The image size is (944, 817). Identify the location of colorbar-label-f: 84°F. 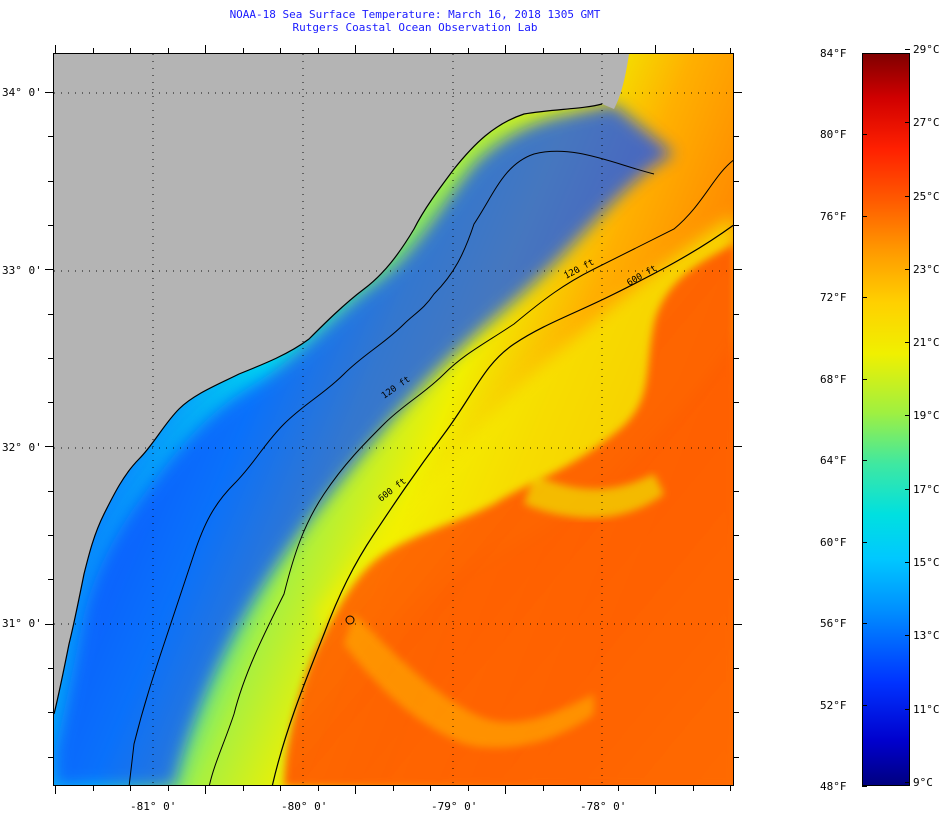
(833, 53).